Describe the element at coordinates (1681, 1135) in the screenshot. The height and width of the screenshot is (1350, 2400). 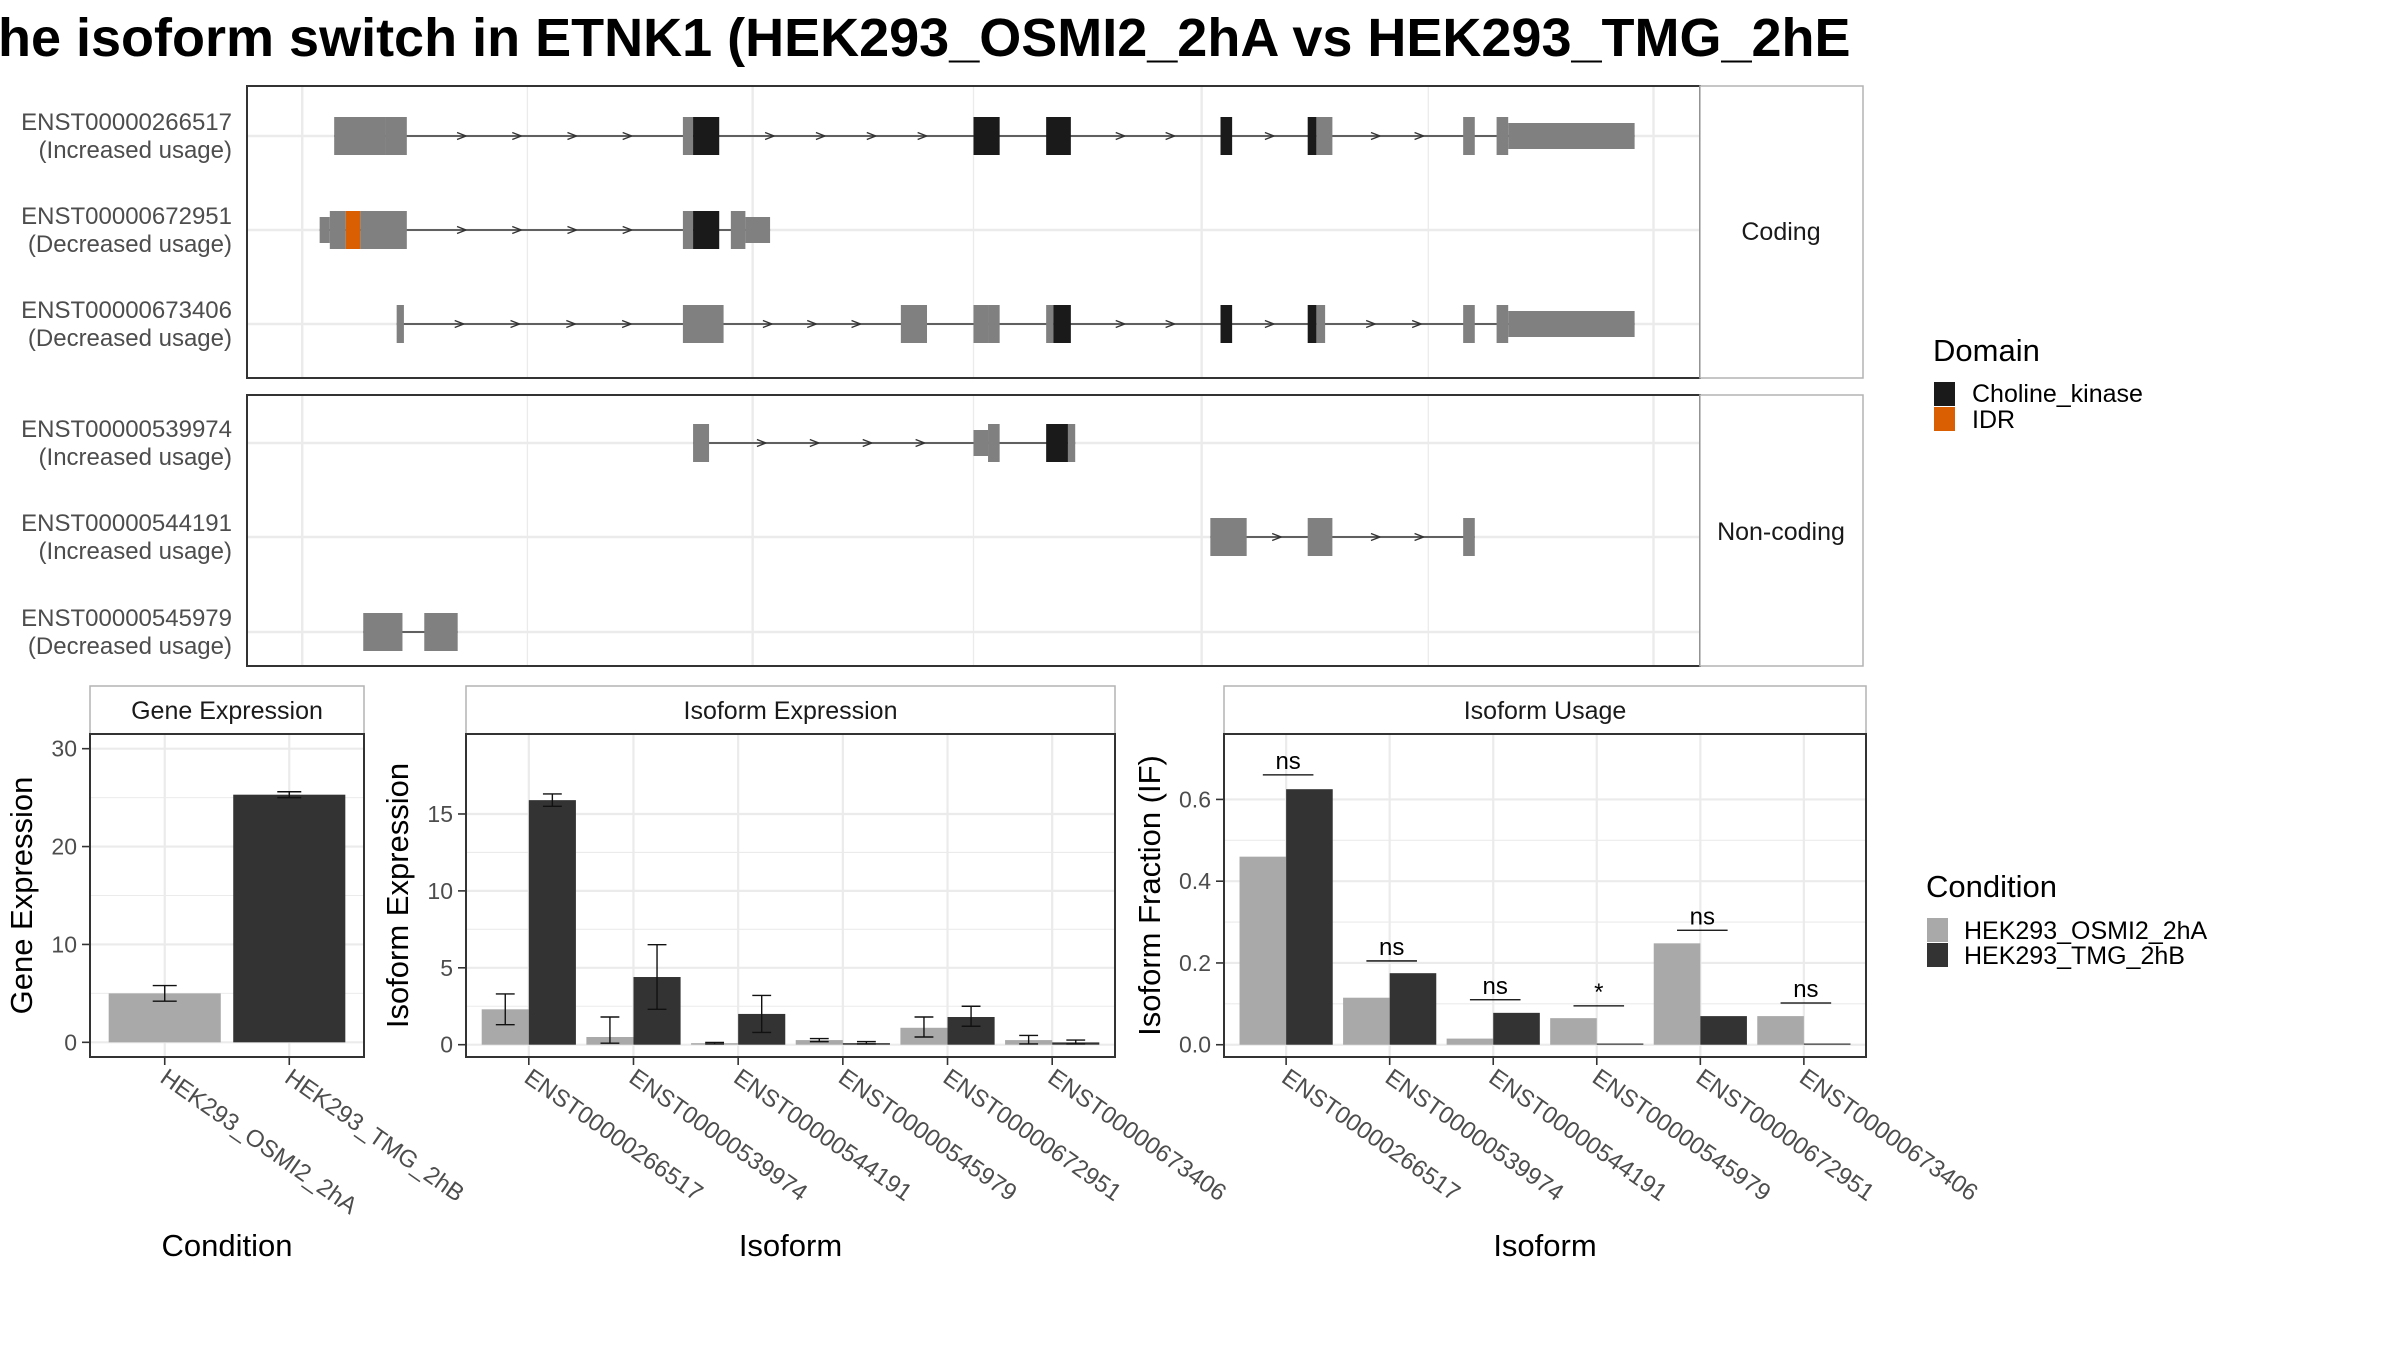
I see `x-tick-label: ENST00000545979` at that location.